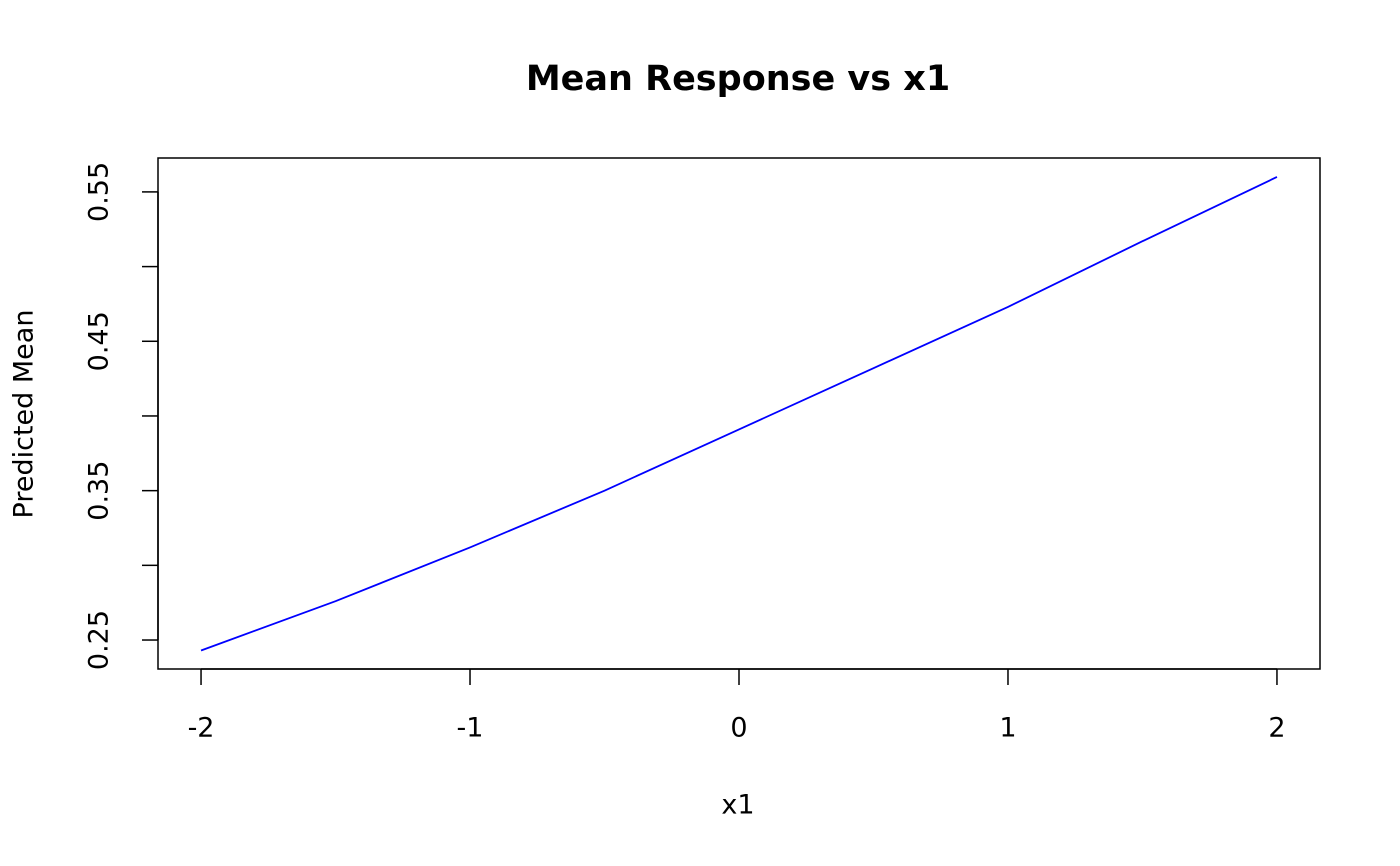  Describe the element at coordinates (738, 79) in the screenshot. I see `chart-title: Mean Response vs x1` at that location.